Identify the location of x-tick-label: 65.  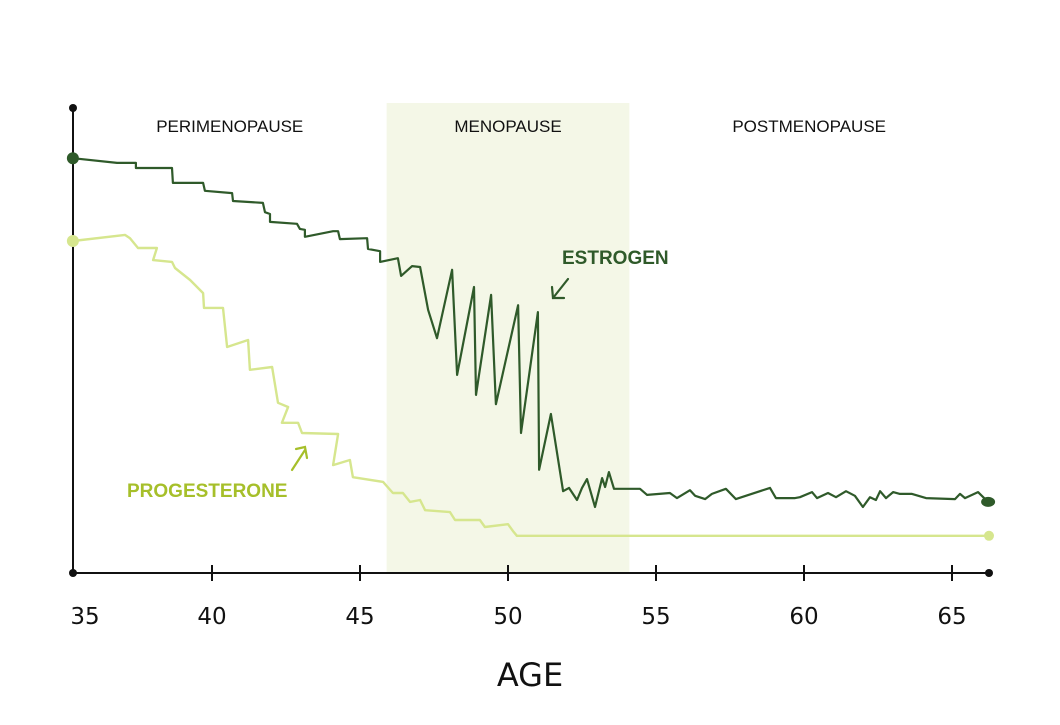
(951, 617).